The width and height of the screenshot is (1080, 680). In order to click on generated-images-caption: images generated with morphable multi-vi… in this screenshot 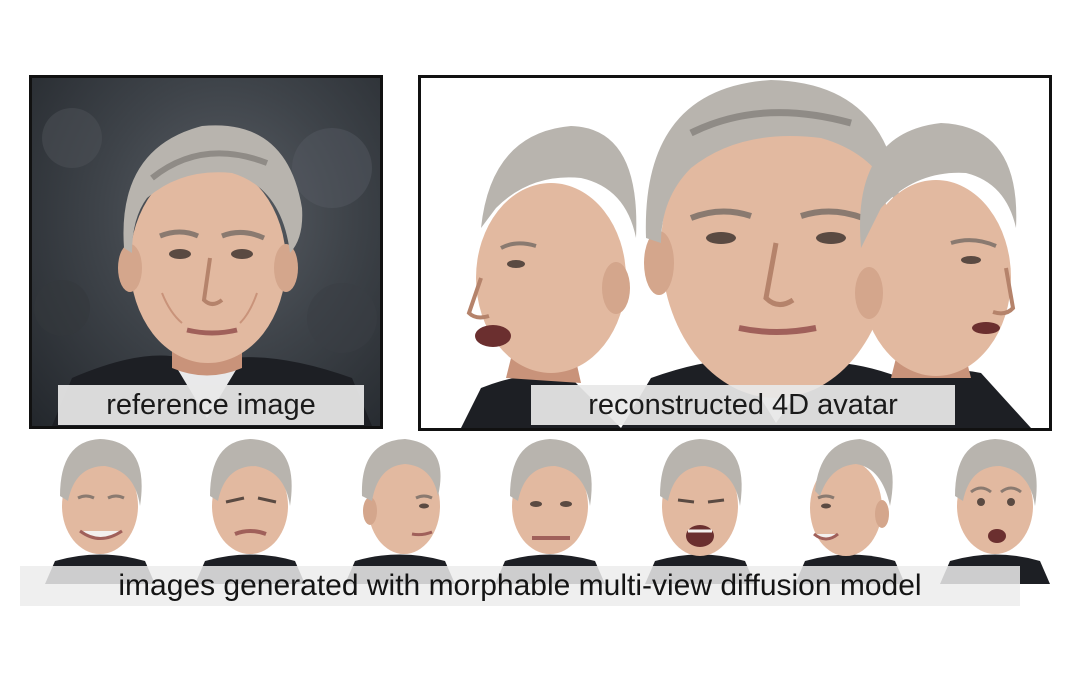, I will do `click(520, 586)`.